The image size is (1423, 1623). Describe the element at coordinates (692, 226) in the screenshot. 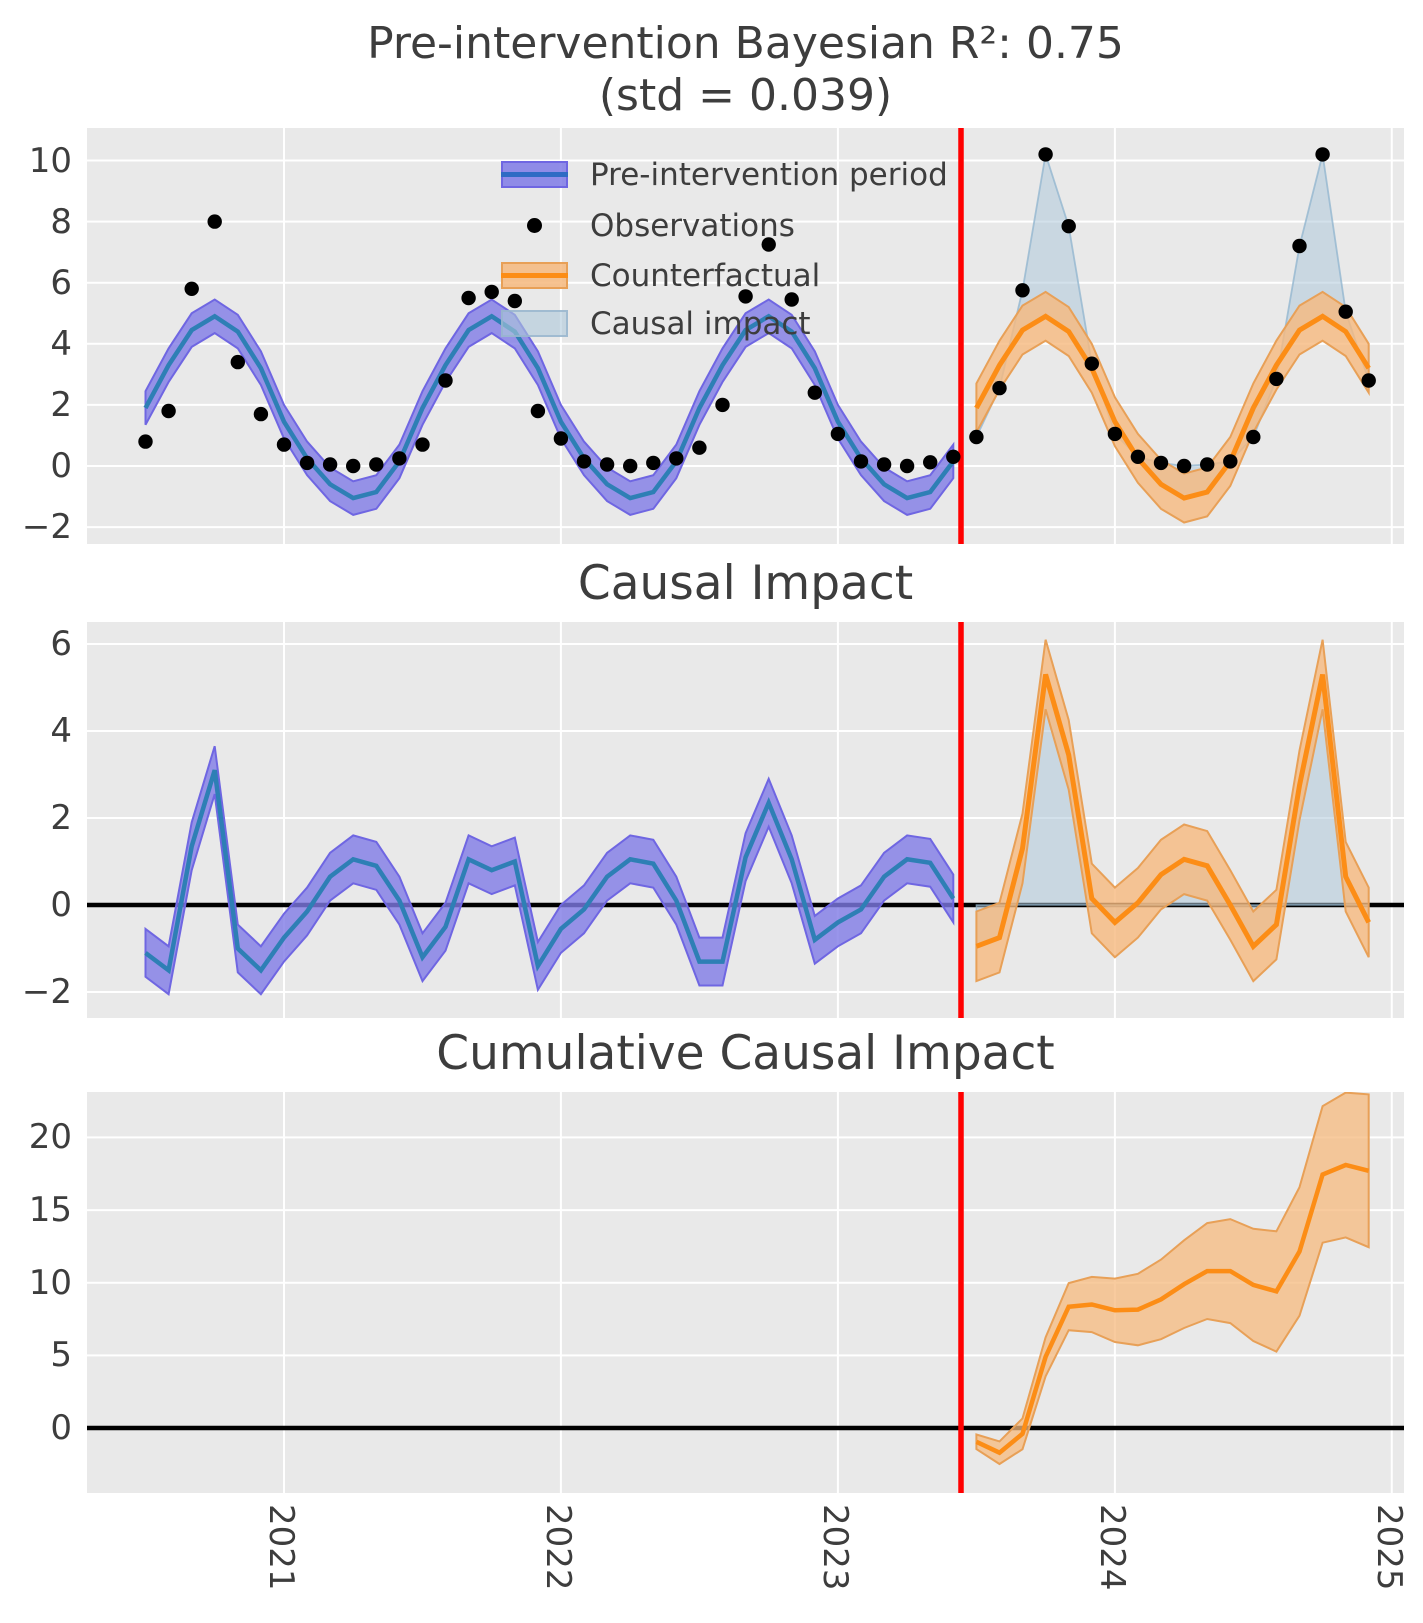

I see `legend-label: Observations` at that location.